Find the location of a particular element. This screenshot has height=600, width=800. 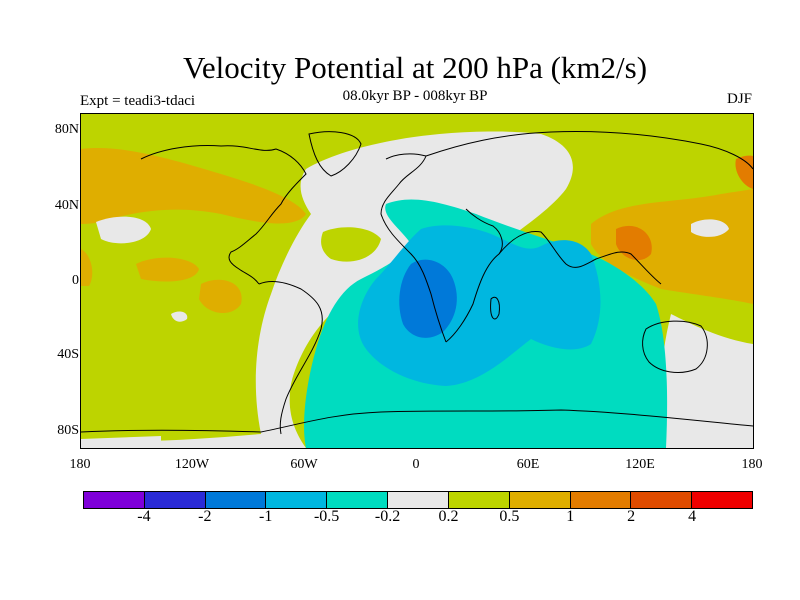

neutral-patch-south-pacific is located at coordinates (179, 316).